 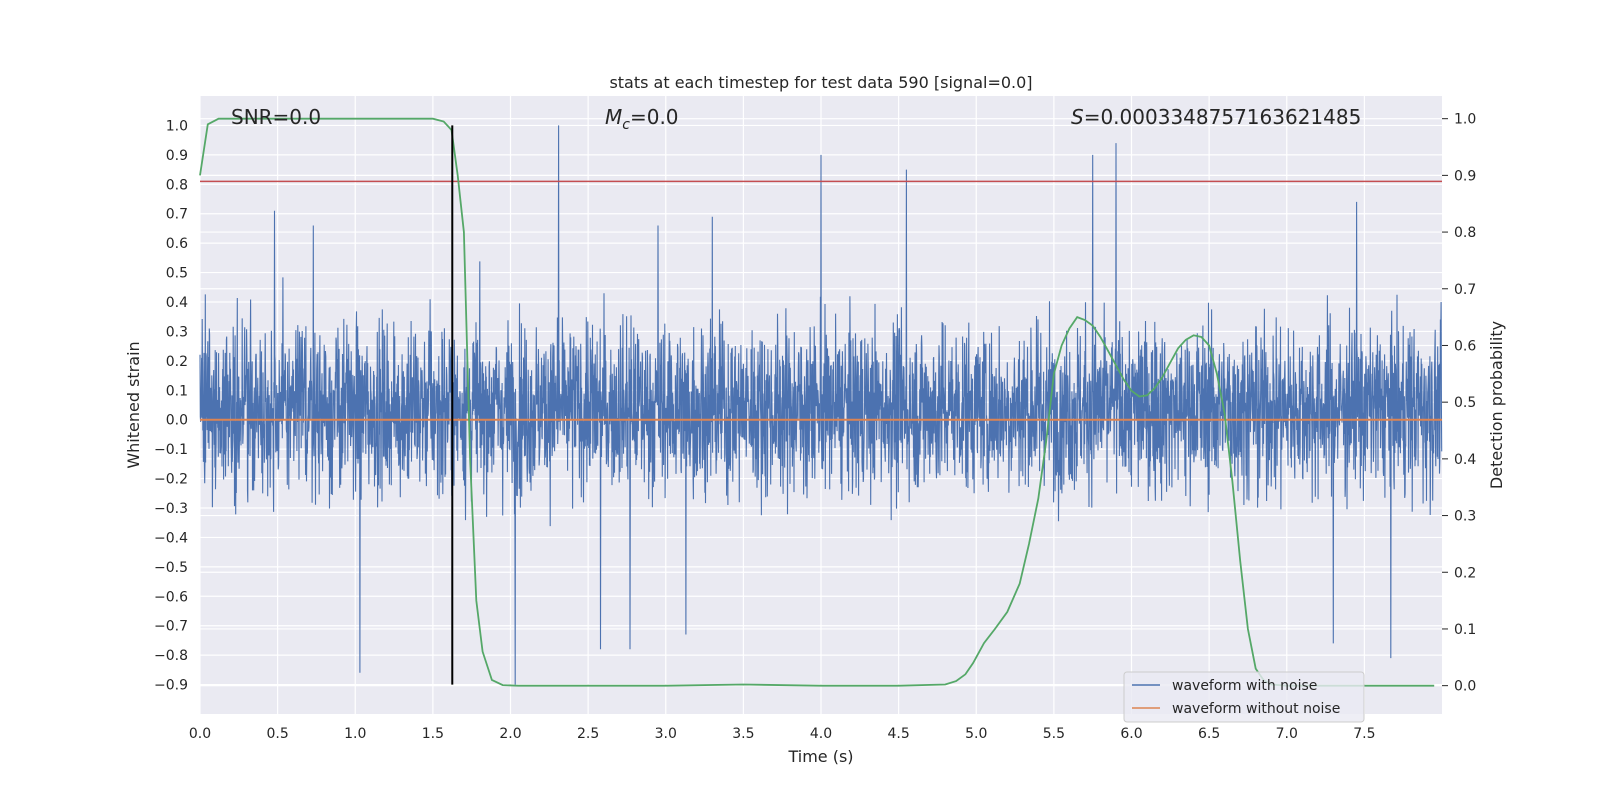 I want to click on right-y-tick-label: 0.0, so click(x=1465, y=687).